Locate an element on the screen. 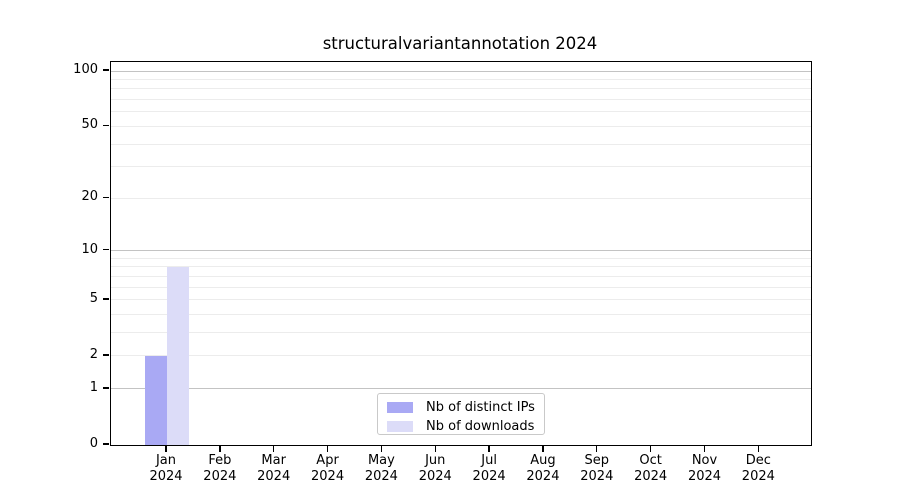 The image size is (900, 500). x-axis-tick-label: Aug 2024 is located at coordinates (543, 468).